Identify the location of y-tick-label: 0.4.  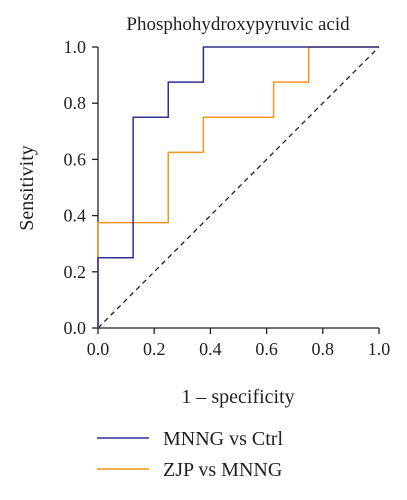
(75, 216).